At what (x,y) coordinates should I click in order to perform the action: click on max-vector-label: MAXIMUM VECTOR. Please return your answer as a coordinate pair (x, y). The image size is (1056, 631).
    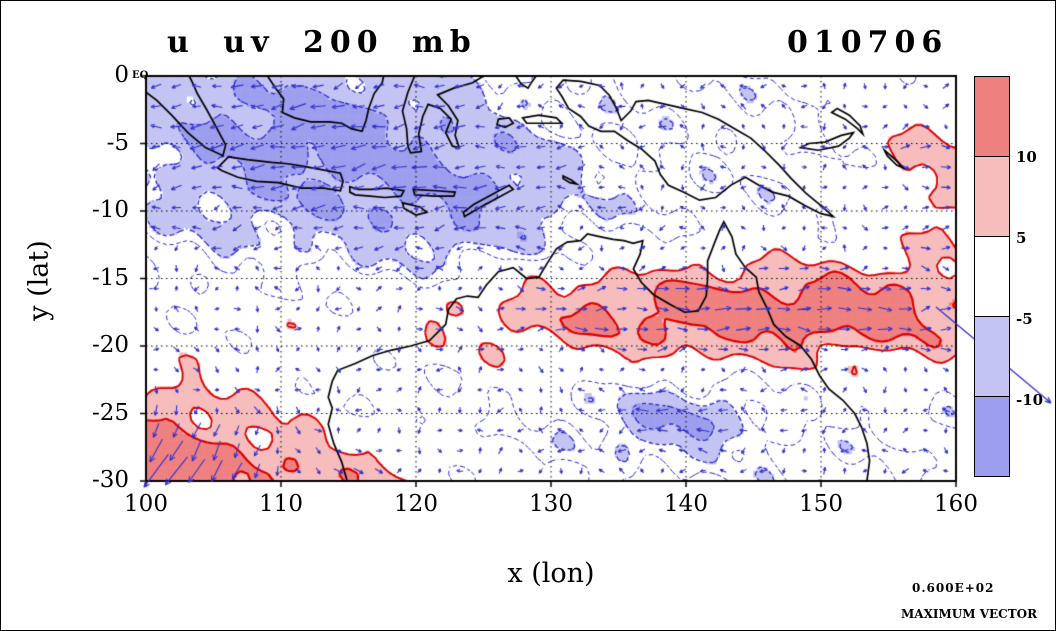
    Looking at the image, I should click on (969, 614).